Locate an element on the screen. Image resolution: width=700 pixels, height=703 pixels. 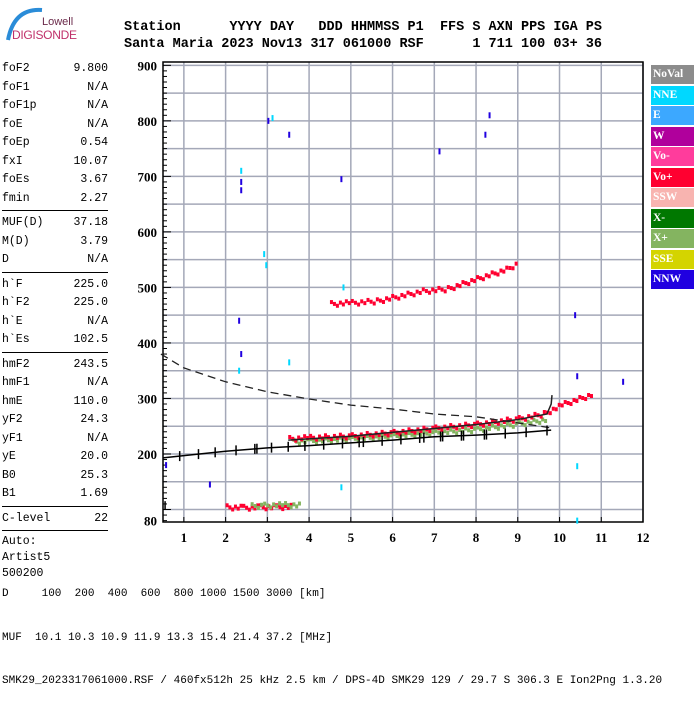
param-value: 9.800 is located at coordinates (90, 68).